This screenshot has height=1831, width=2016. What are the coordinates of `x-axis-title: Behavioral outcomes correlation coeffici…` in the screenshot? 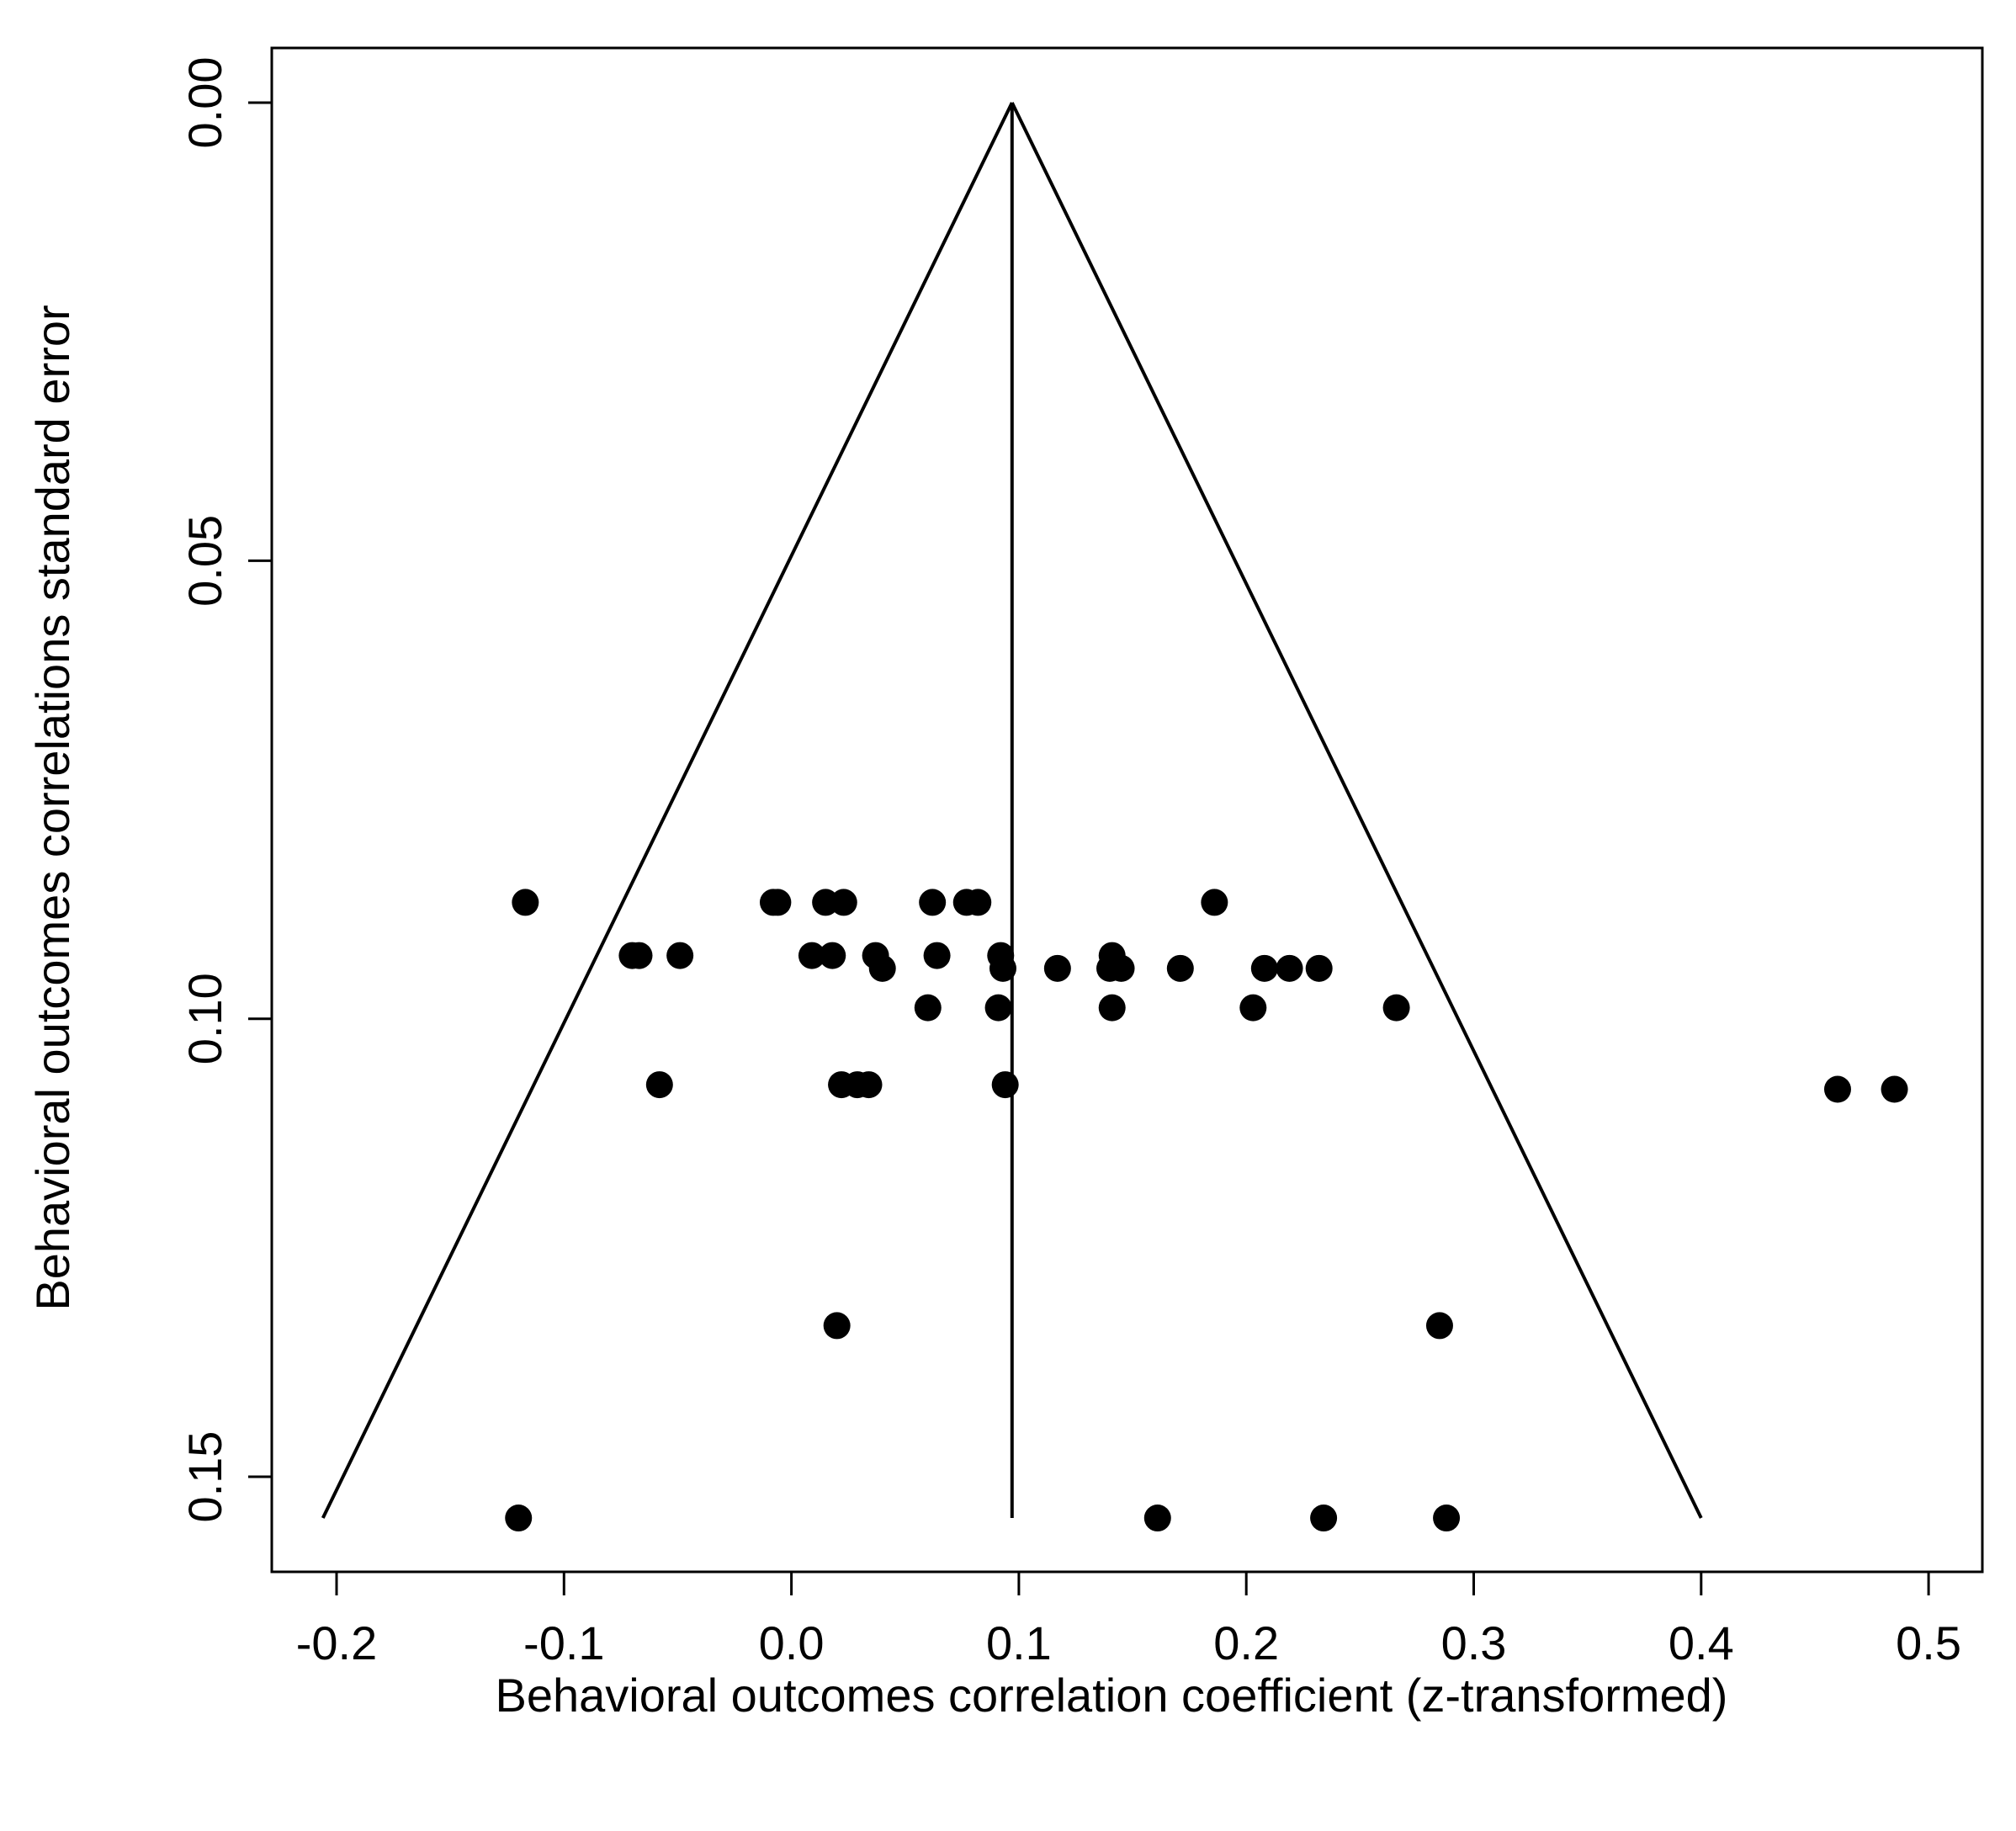 It's located at (1112, 1695).